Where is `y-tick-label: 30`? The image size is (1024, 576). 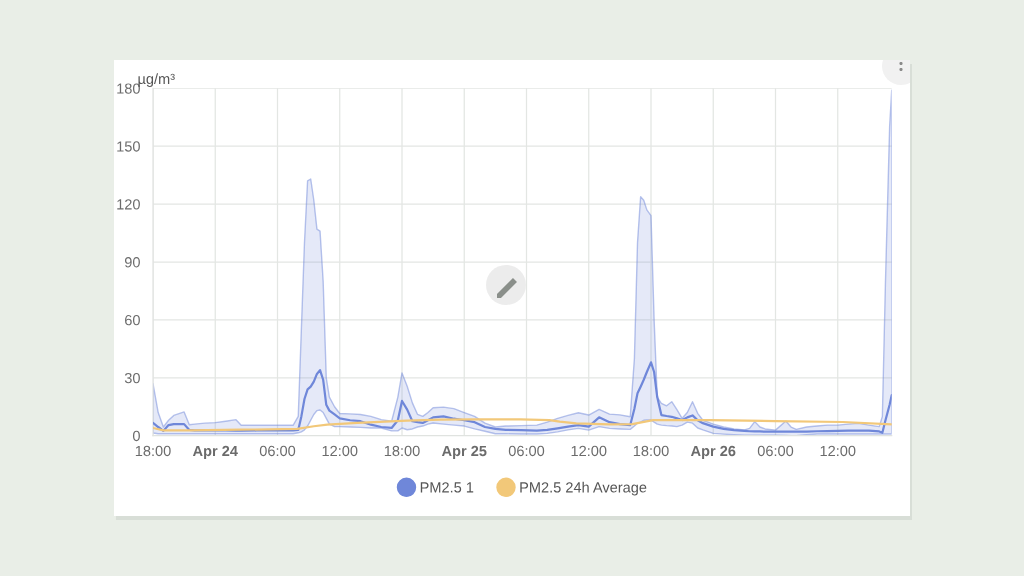 y-tick-label: 30 is located at coordinates (132, 378).